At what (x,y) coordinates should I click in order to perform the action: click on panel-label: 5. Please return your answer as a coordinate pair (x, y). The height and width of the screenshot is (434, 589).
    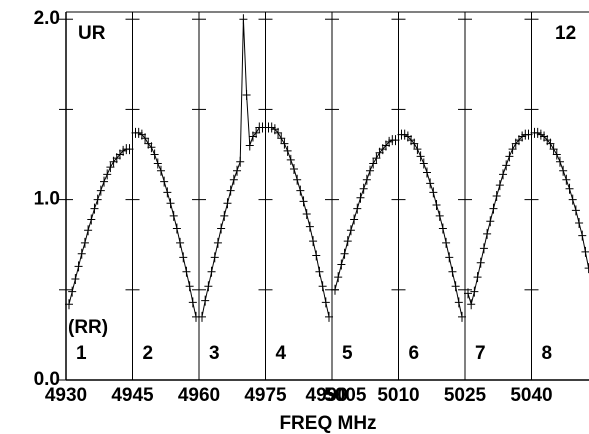
    Looking at the image, I should click on (347, 353).